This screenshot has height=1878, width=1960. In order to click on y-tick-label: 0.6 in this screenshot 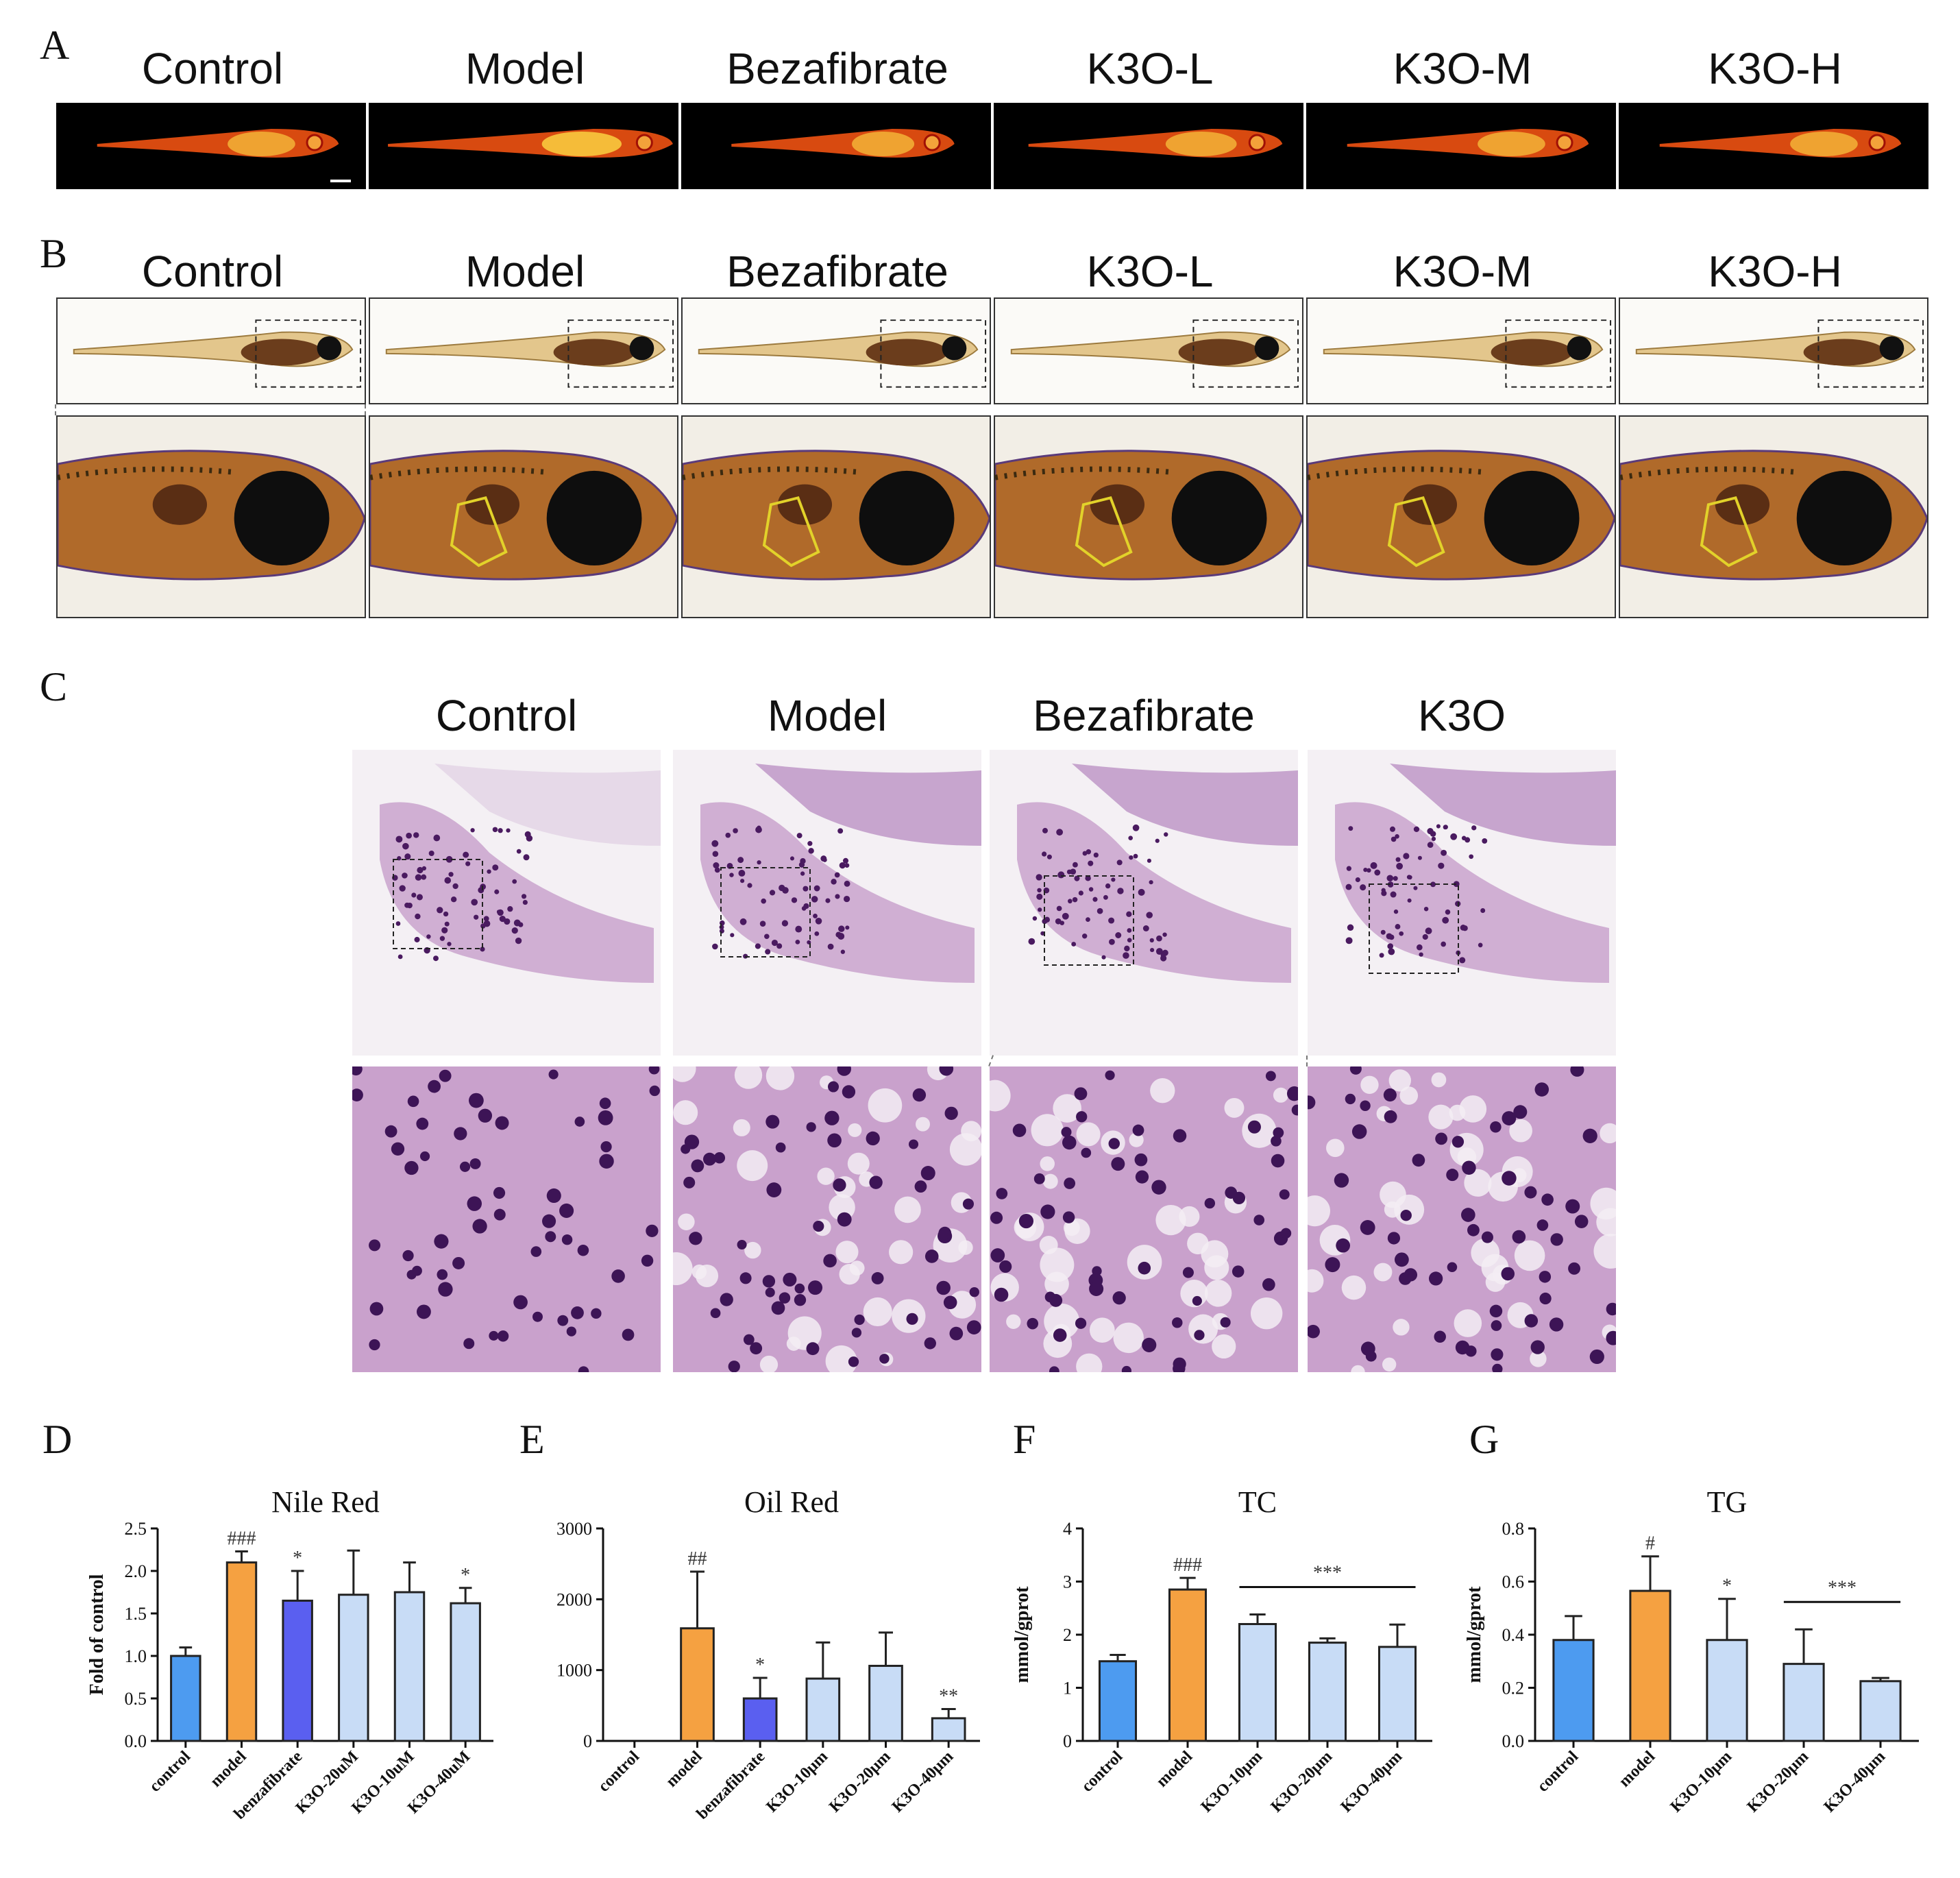, I will do `click(1513, 1582)`.